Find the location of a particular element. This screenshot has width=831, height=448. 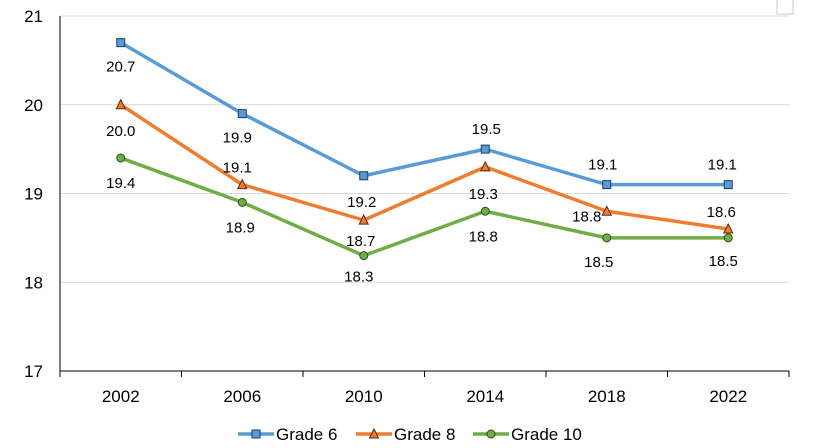

marker-grade-10-2002 is located at coordinates (121, 158).